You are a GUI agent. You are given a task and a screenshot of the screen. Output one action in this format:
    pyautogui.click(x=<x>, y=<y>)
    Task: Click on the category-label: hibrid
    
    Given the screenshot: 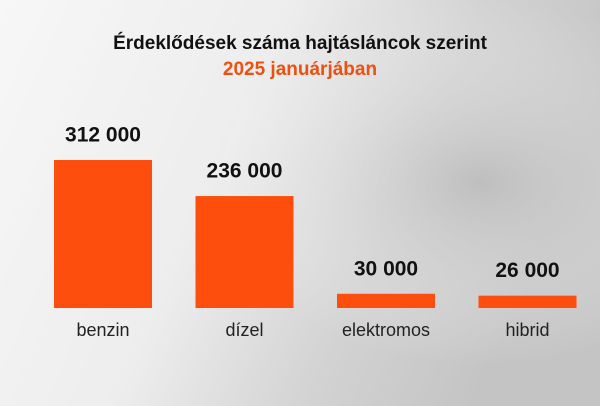 What is the action you would take?
    pyautogui.click(x=527, y=330)
    